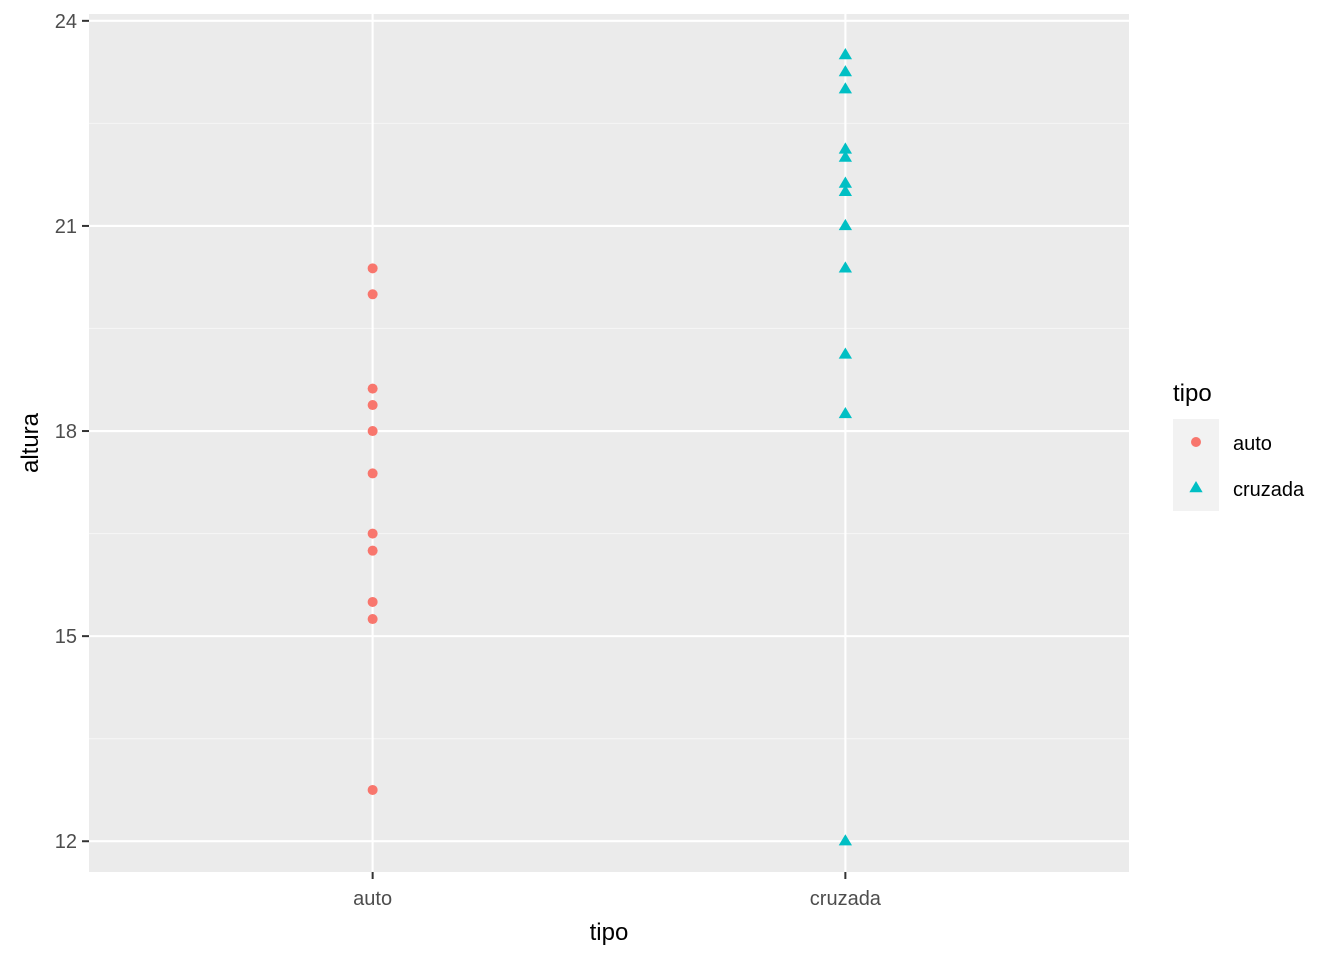 The height and width of the screenshot is (960, 1344). I want to click on y-axis: 12 15 18 21 24, so click(72, 432).